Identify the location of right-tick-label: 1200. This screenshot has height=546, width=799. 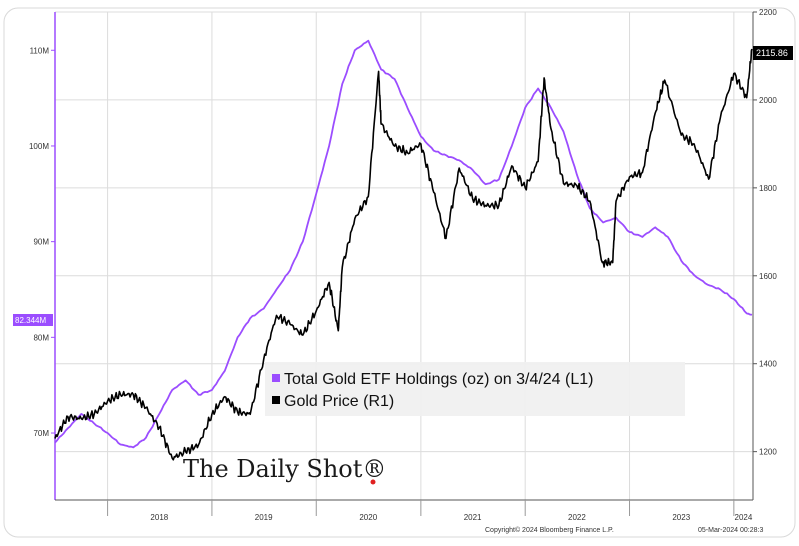
(768, 452).